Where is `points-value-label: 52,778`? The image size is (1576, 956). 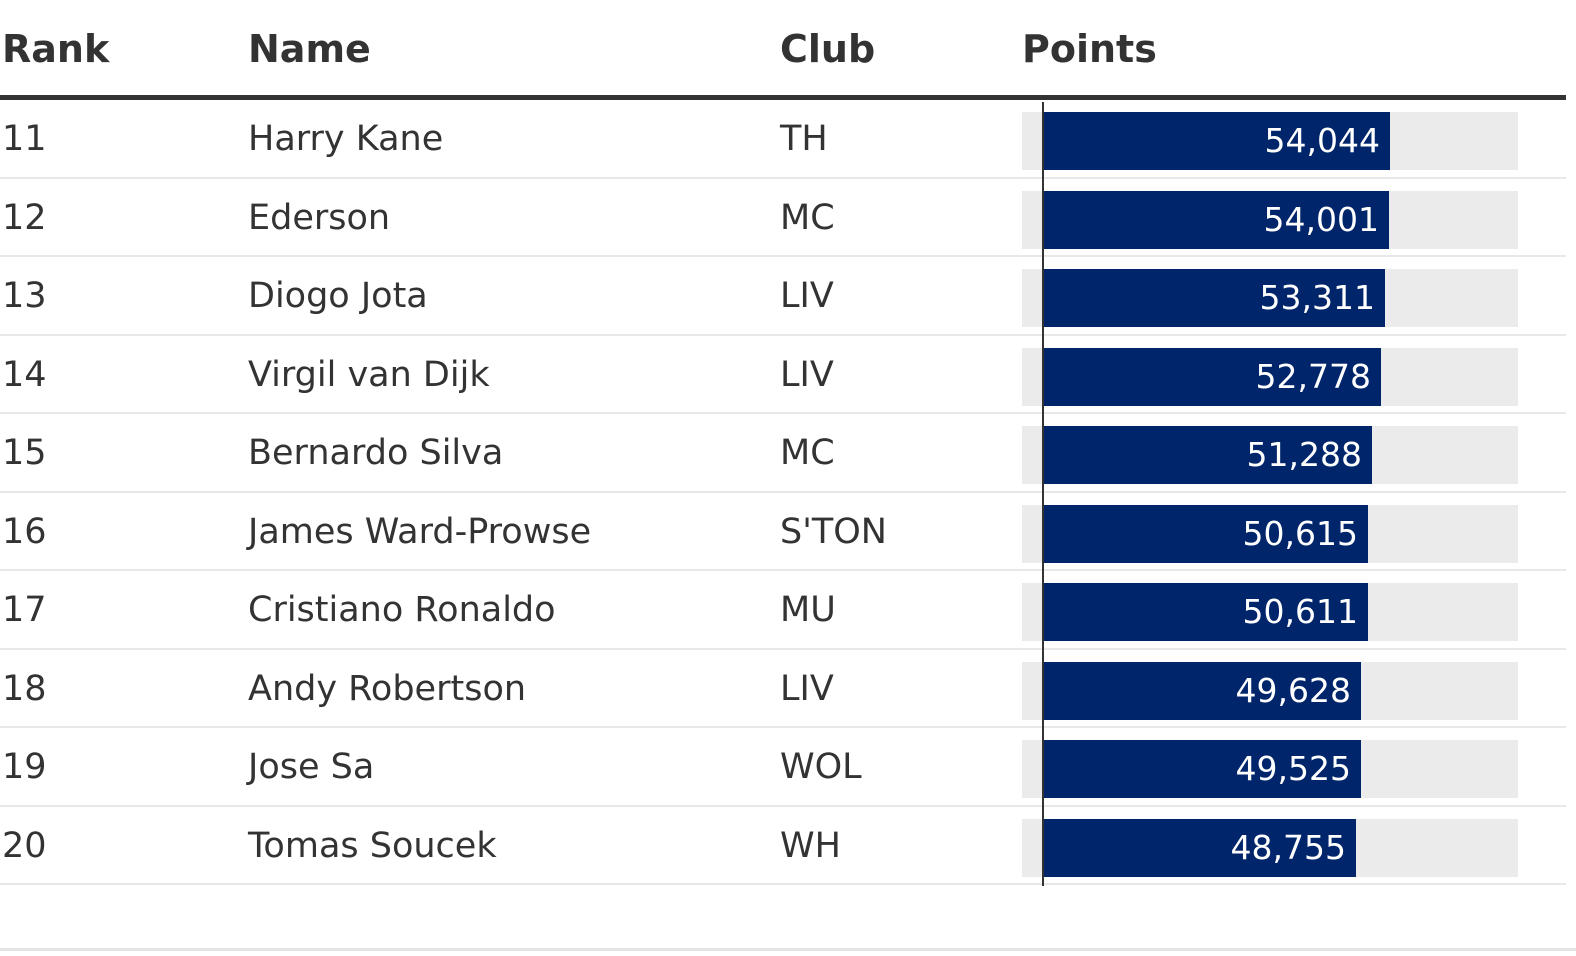
points-value-label: 52,778 is located at coordinates (1313, 376).